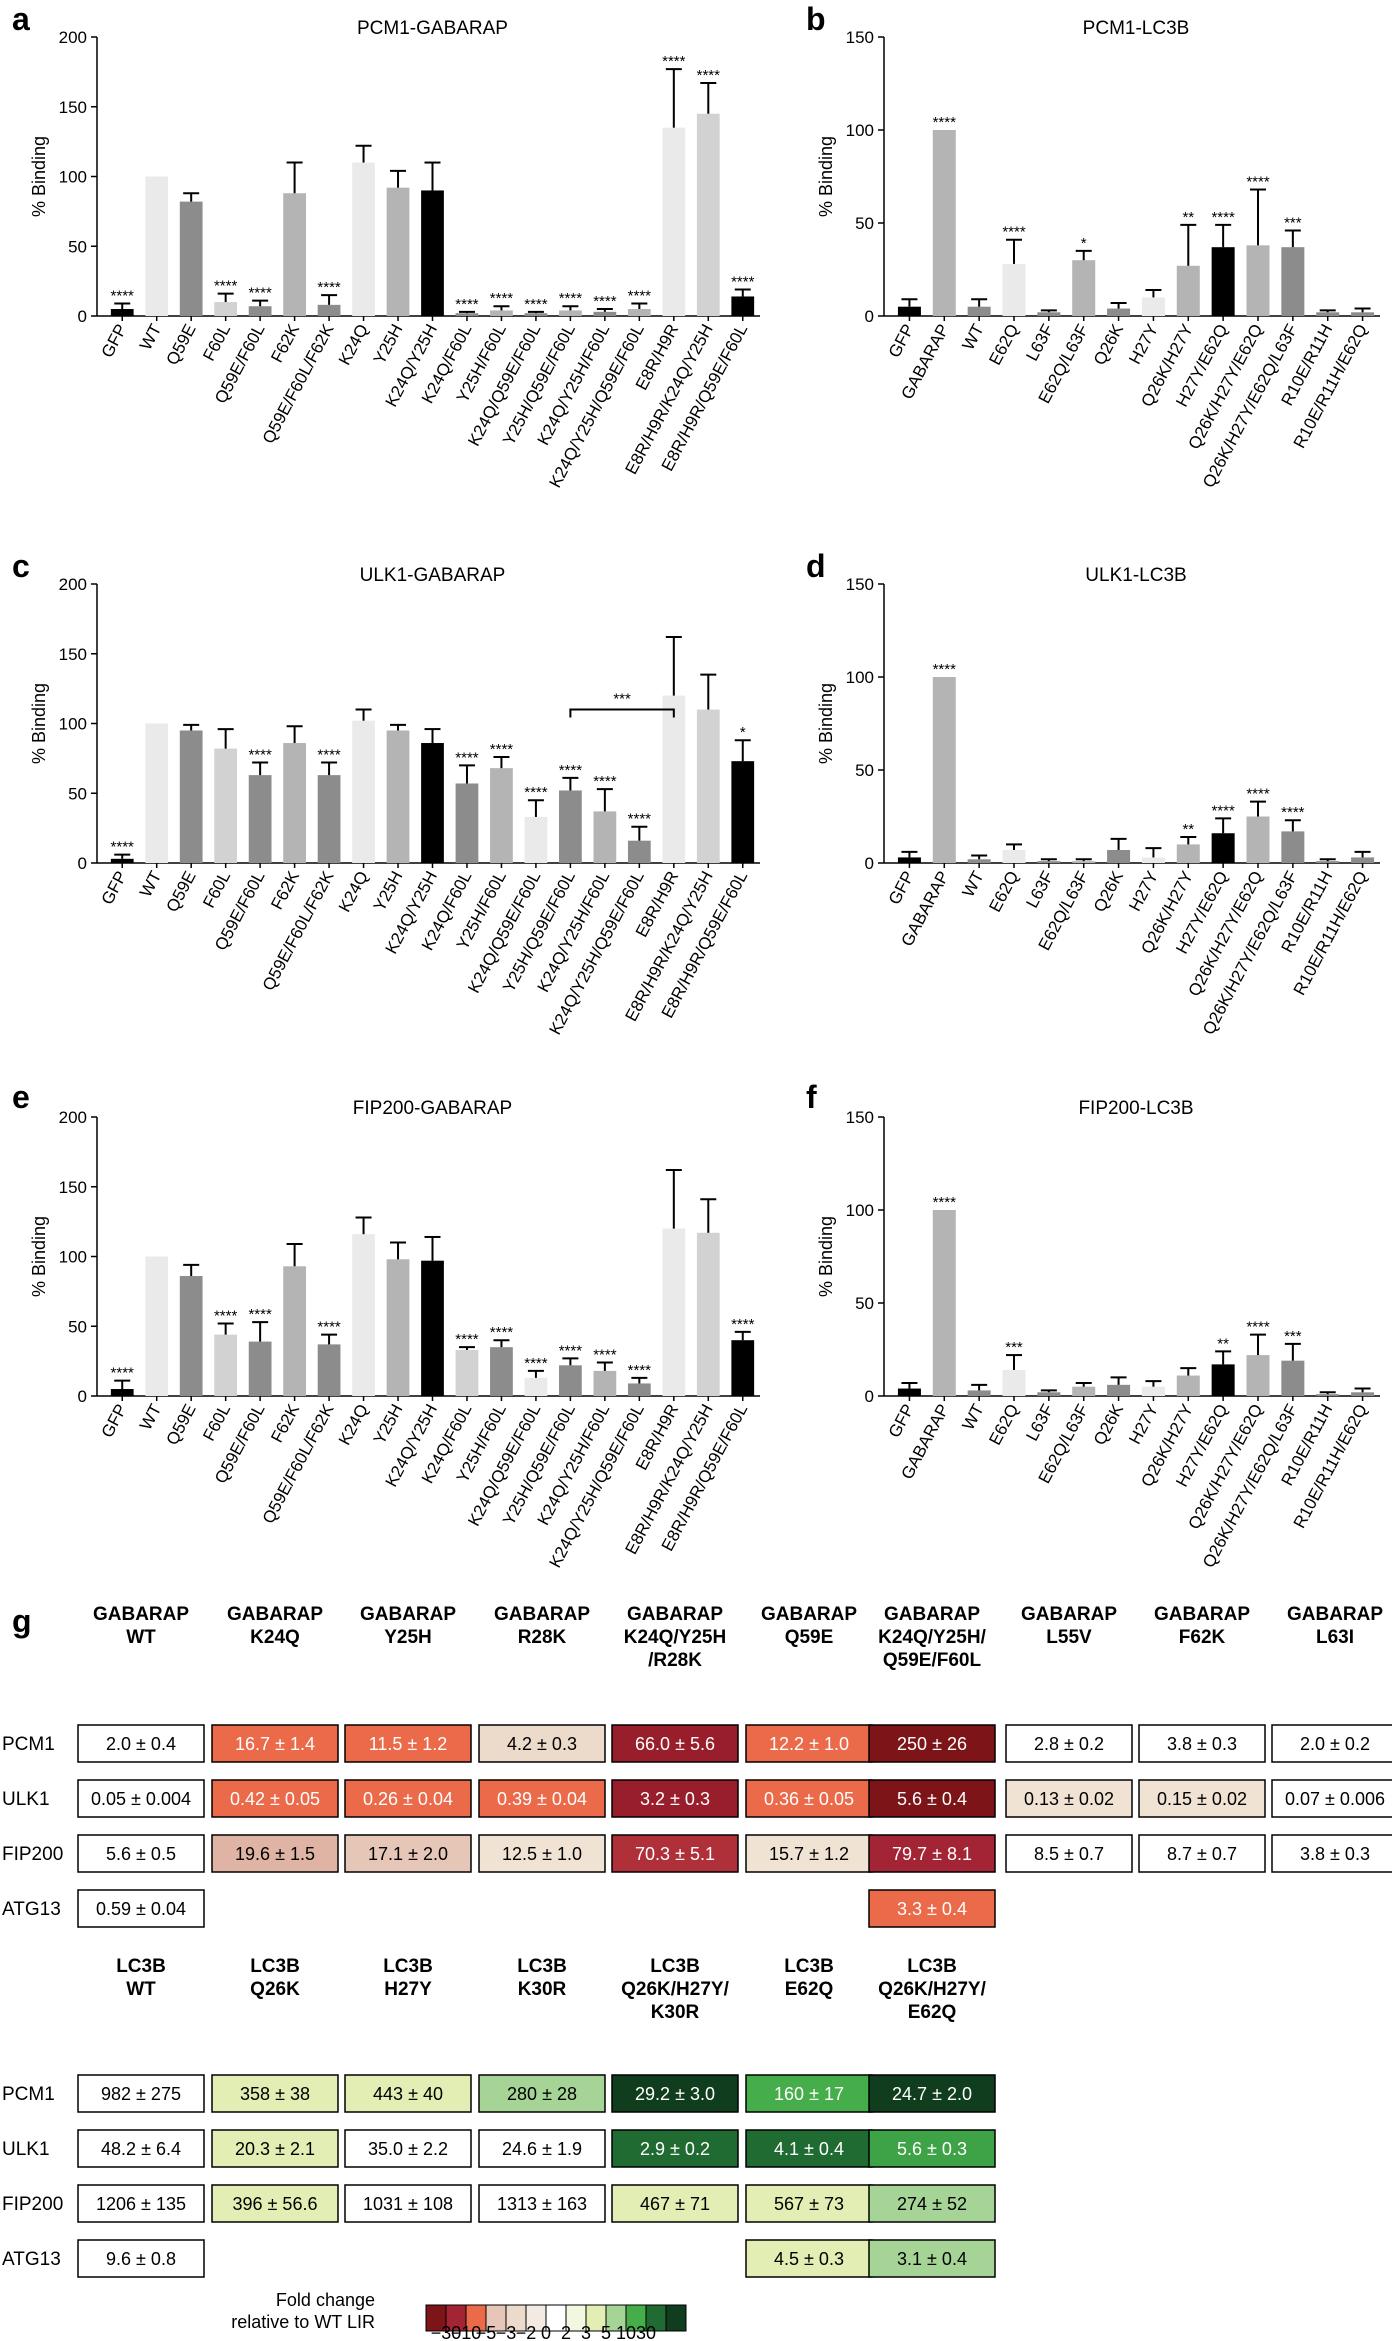 This screenshot has width=1392, height=2341. Describe the element at coordinates (542, 1744) in the screenshot. I see `cell-value: 4.2 ± 0.3` at that location.